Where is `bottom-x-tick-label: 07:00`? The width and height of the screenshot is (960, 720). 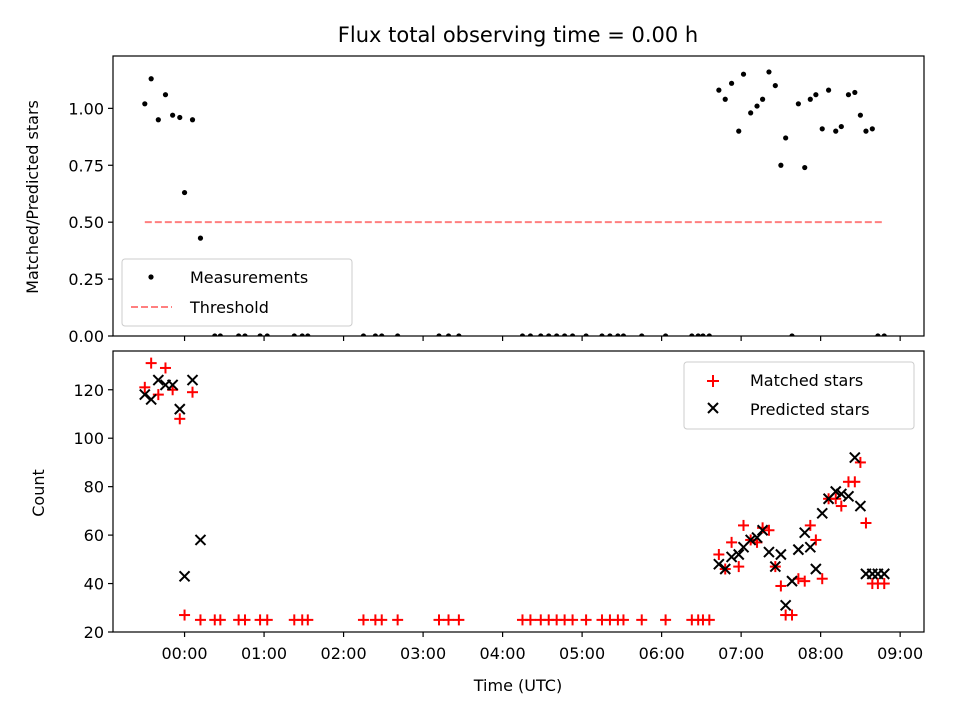 bottom-x-tick-label: 07:00 is located at coordinates (741, 653).